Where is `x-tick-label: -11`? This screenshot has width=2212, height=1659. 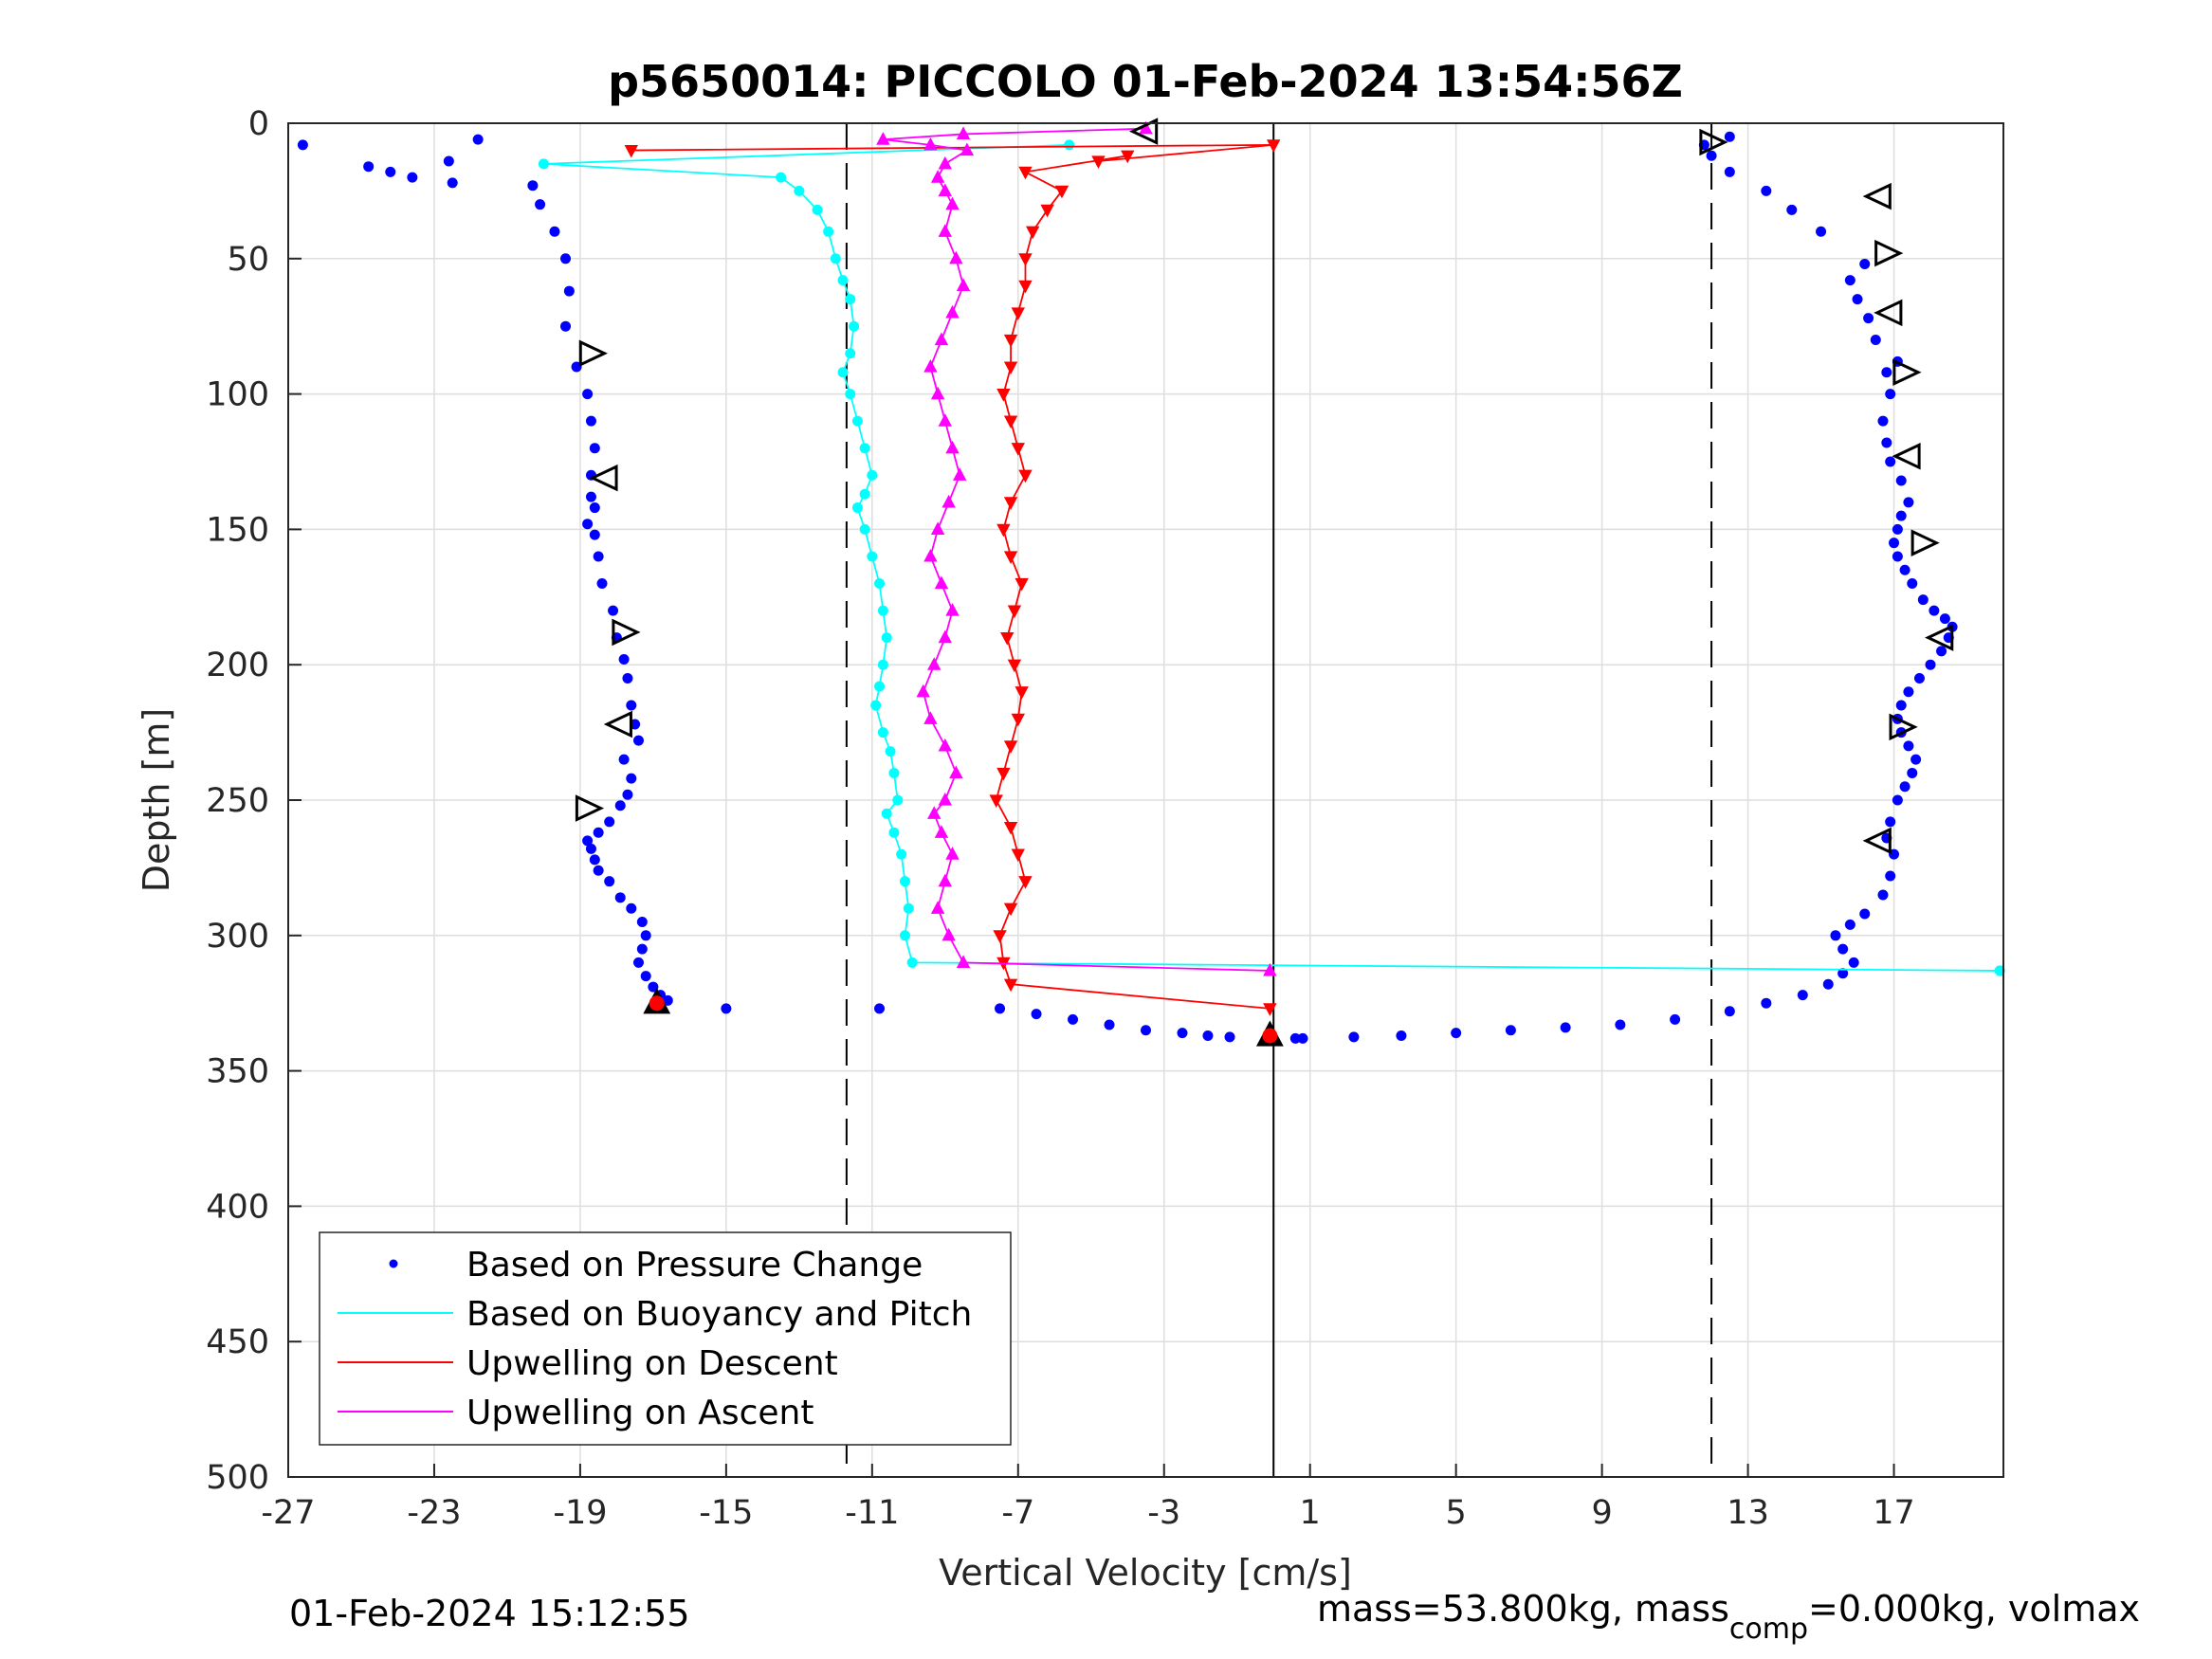
x-tick-label: -11 is located at coordinates (872, 1513).